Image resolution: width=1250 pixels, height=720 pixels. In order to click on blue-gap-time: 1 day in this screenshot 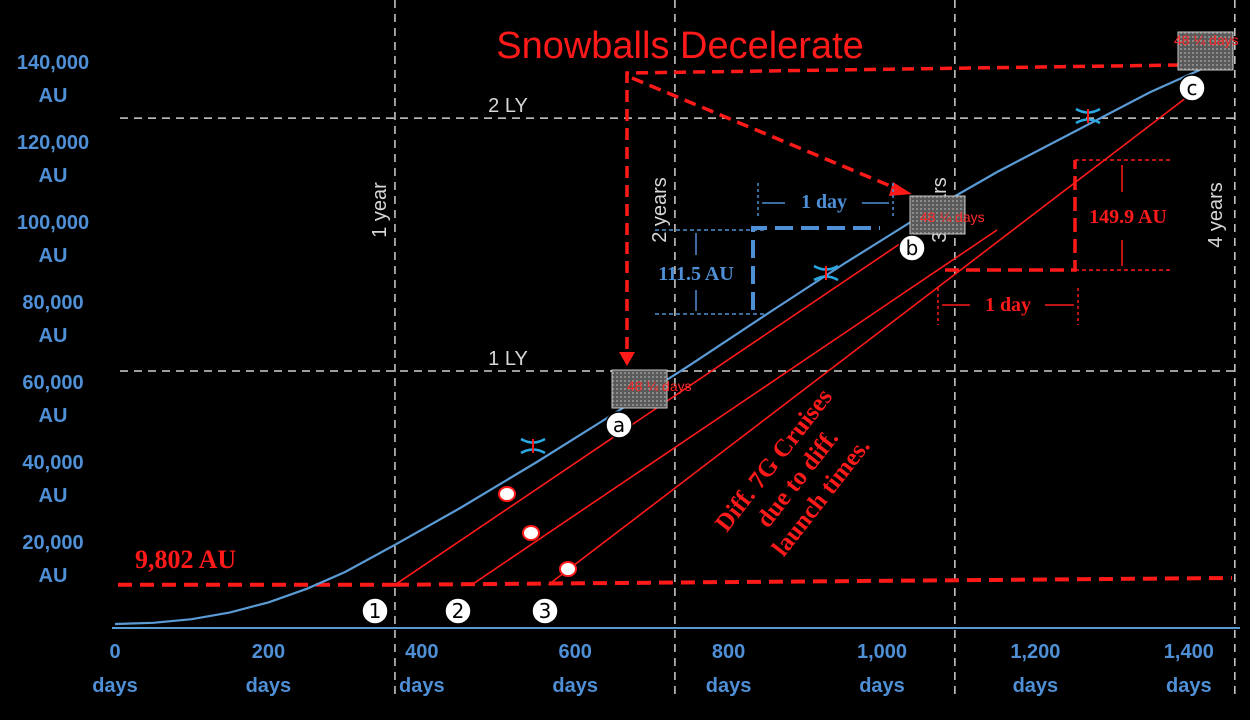, I will do `click(824, 202)`.